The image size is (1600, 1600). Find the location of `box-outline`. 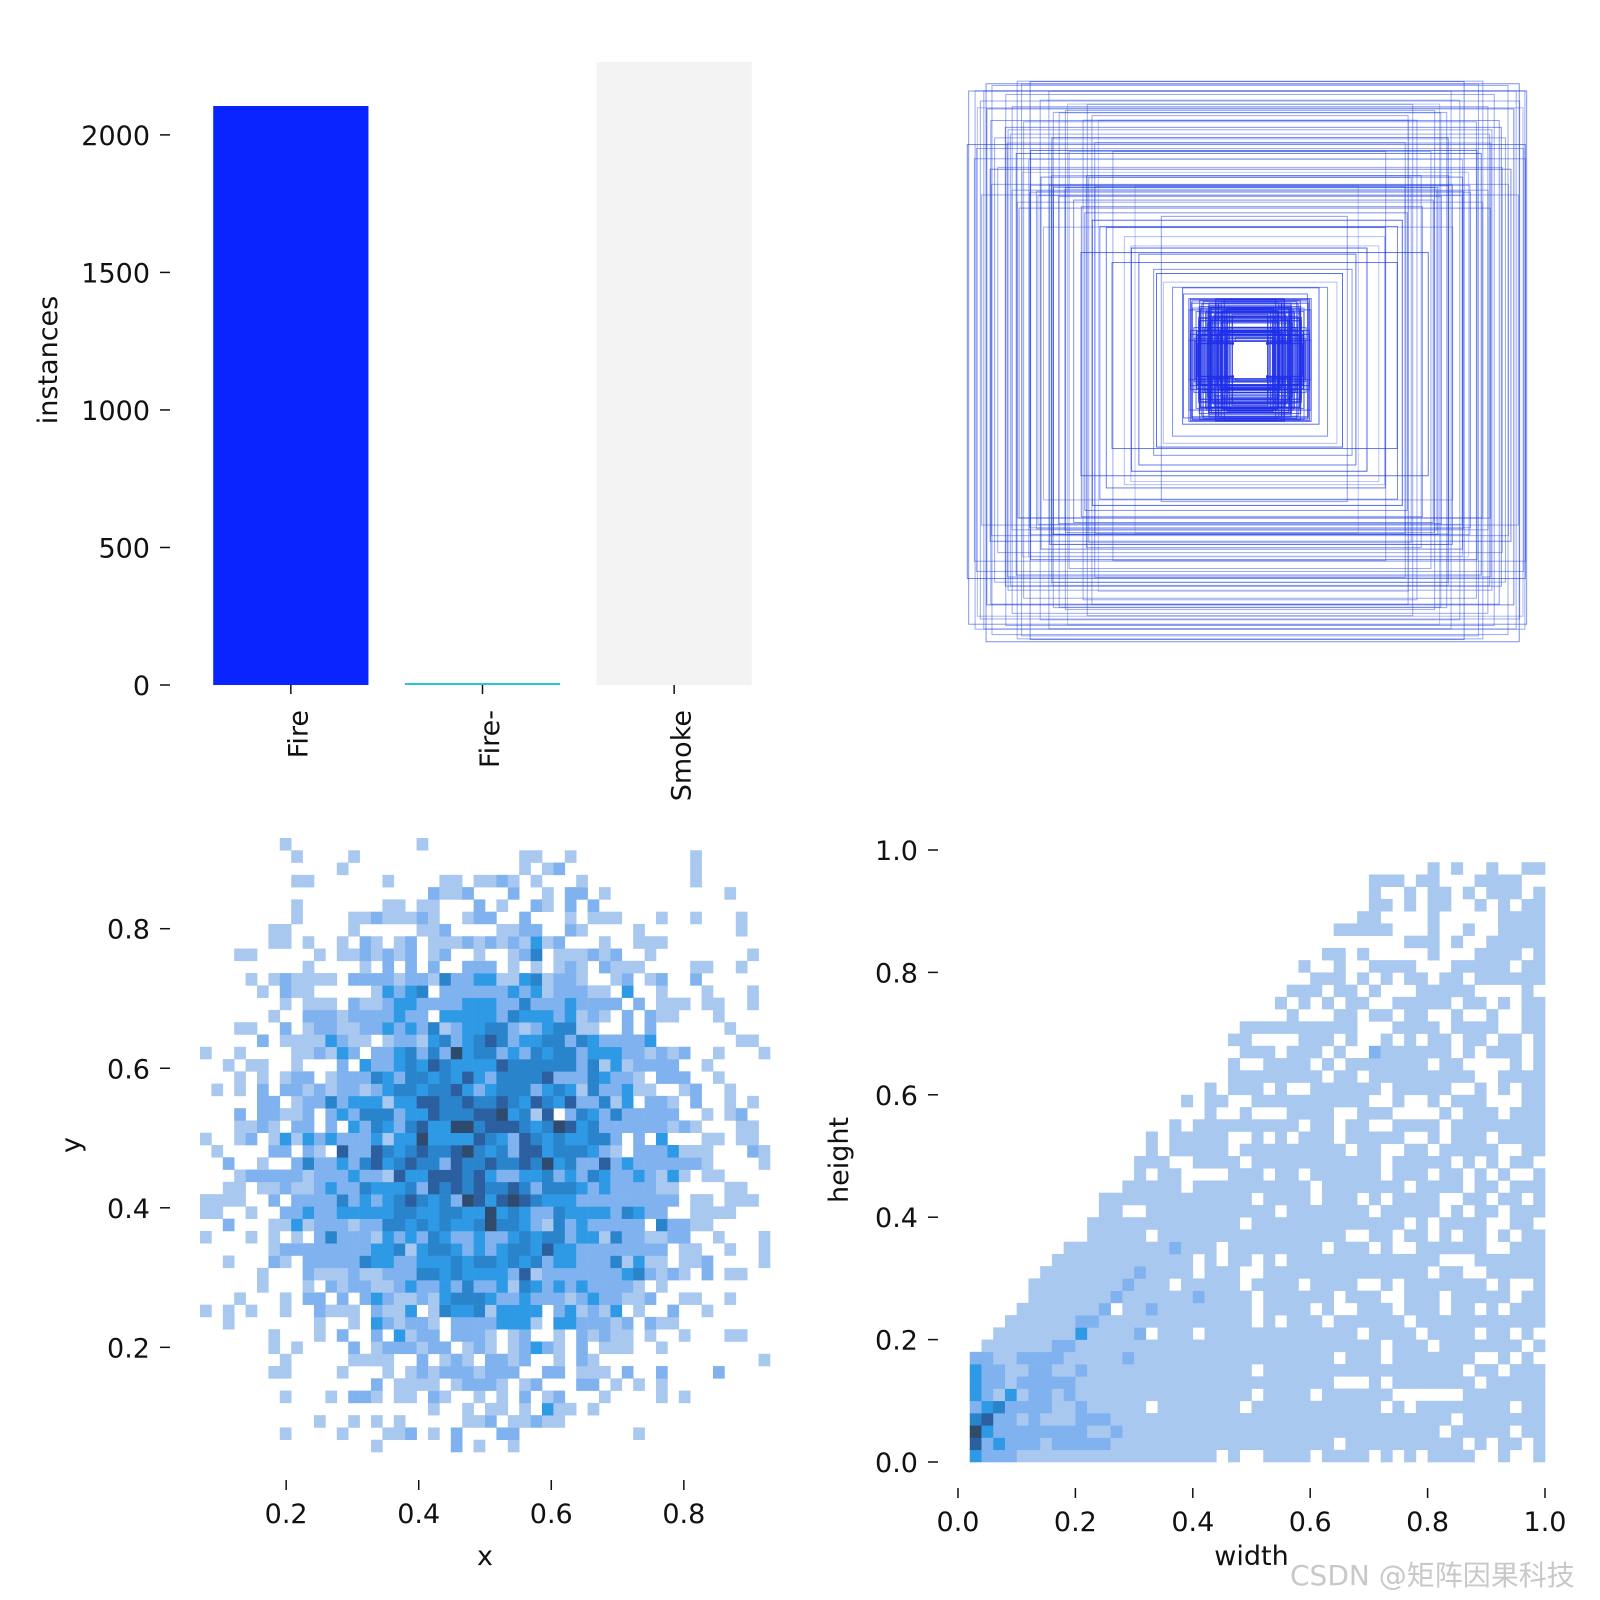

box-outline is located at coordinates (1250, 360).